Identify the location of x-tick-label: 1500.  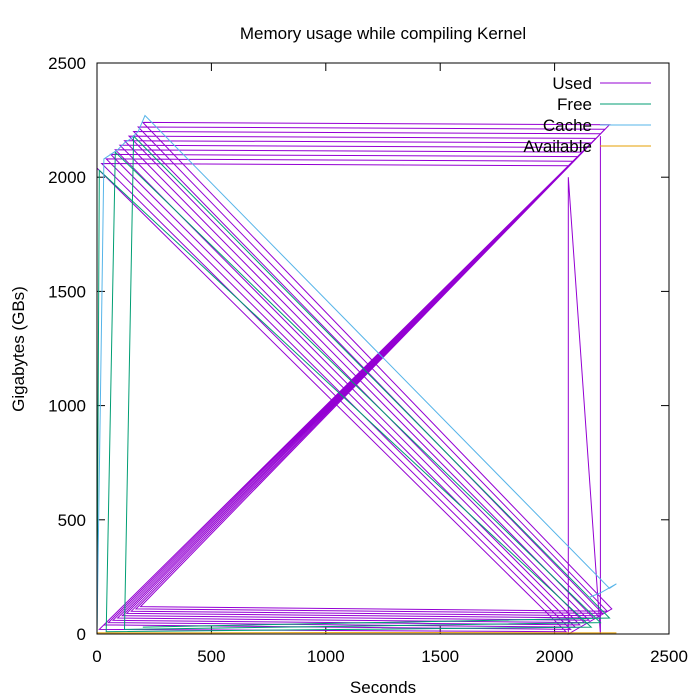
(440, 656).